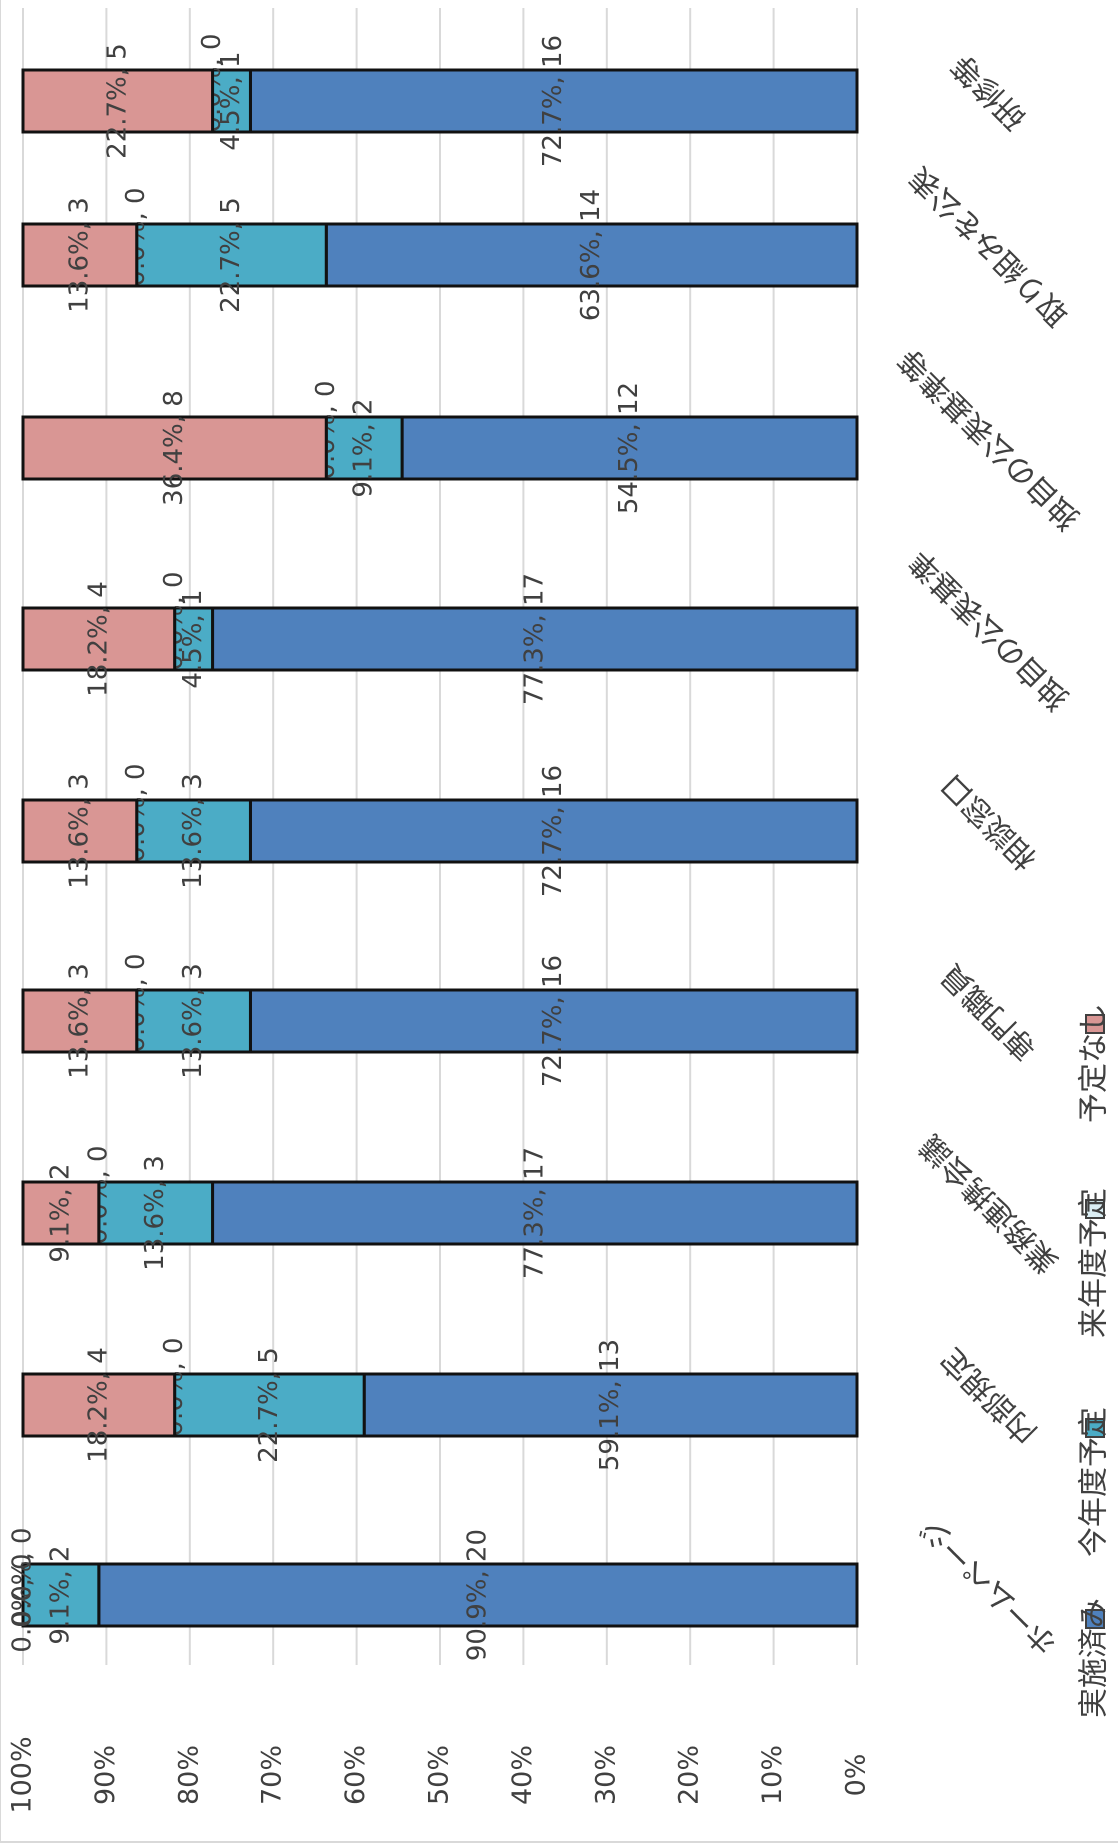 This screenshot has height=1843, width=1118. Describe the element at coordinates (989, 1012) in the screenshot. I see `category-label: 専門職員` at that location.